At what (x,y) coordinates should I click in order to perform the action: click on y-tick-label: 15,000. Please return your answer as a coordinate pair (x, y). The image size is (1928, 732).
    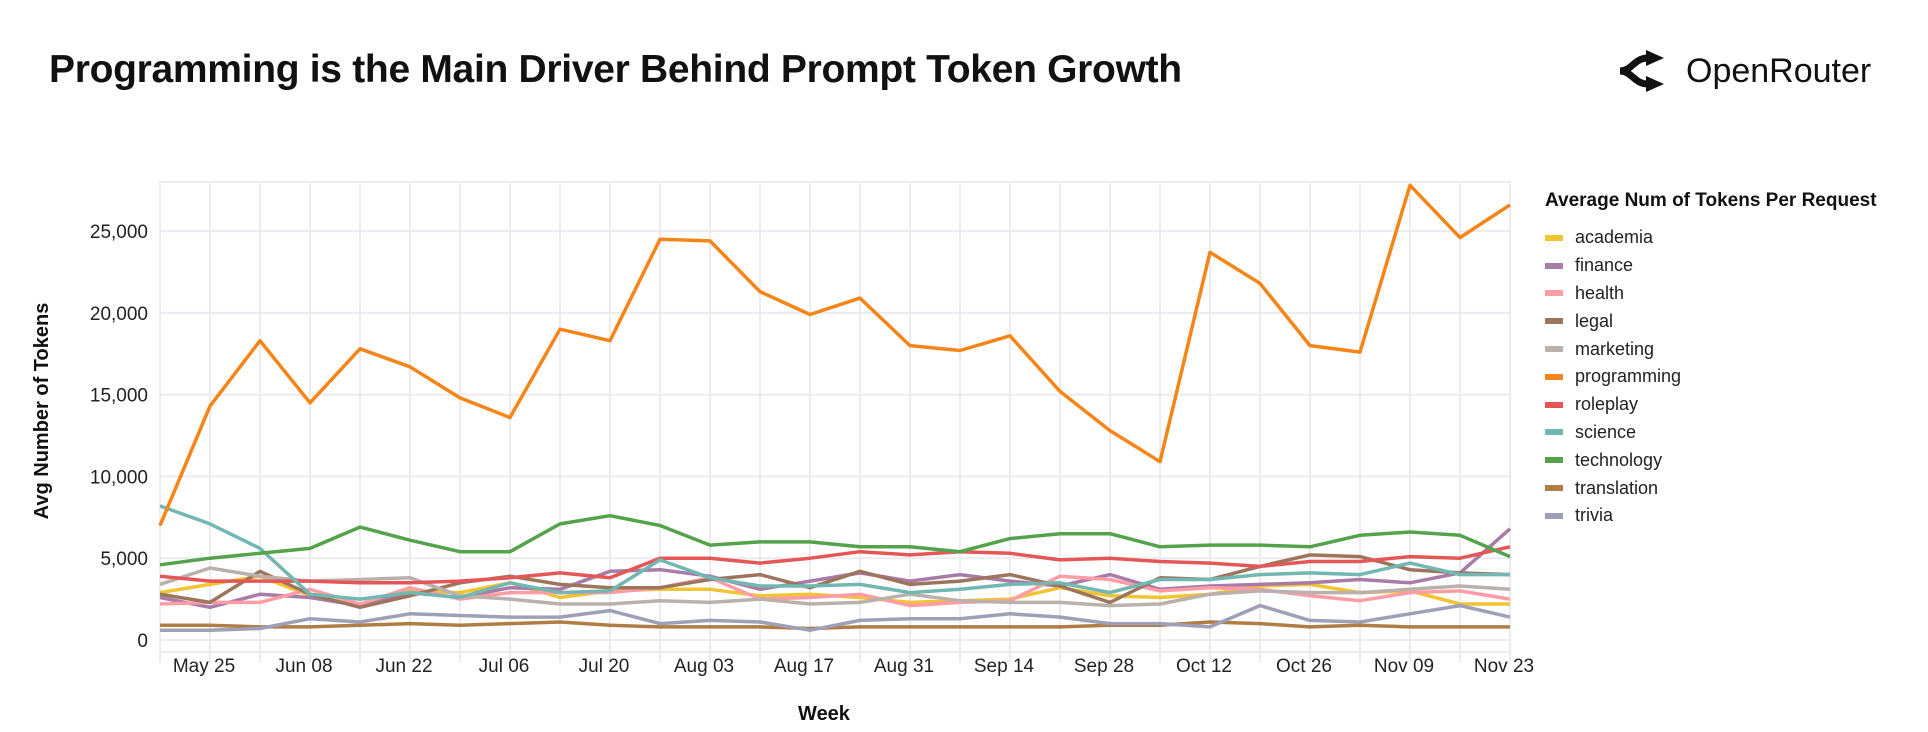
    Looking at the image, I should click on (119, 396).